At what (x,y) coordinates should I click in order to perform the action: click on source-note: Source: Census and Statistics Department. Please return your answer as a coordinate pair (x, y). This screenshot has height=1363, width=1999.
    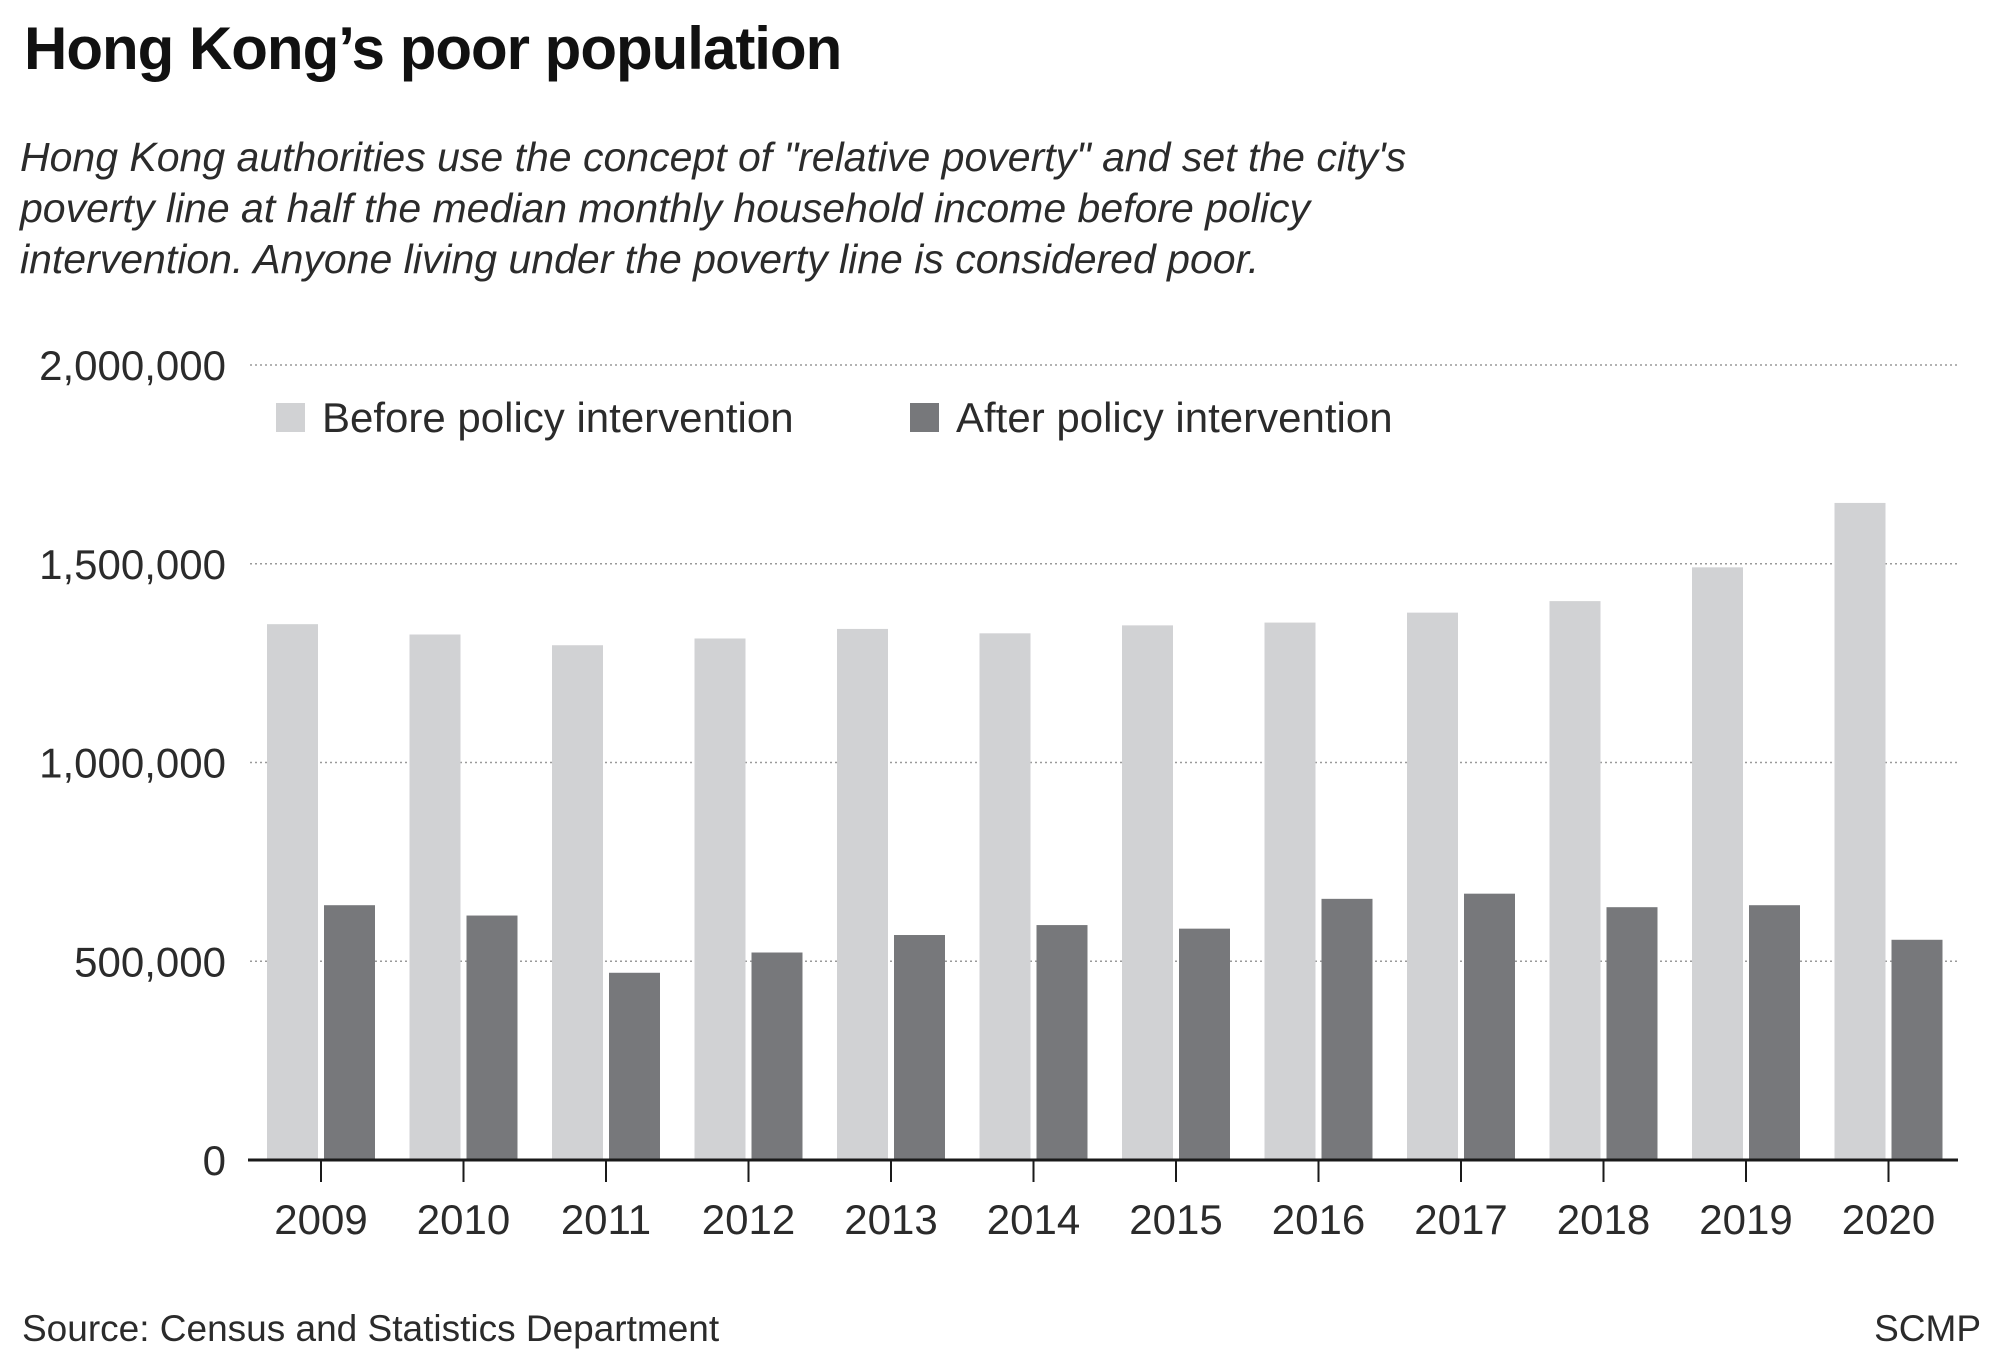
    Looking at the image, I should click on (371, 1328).